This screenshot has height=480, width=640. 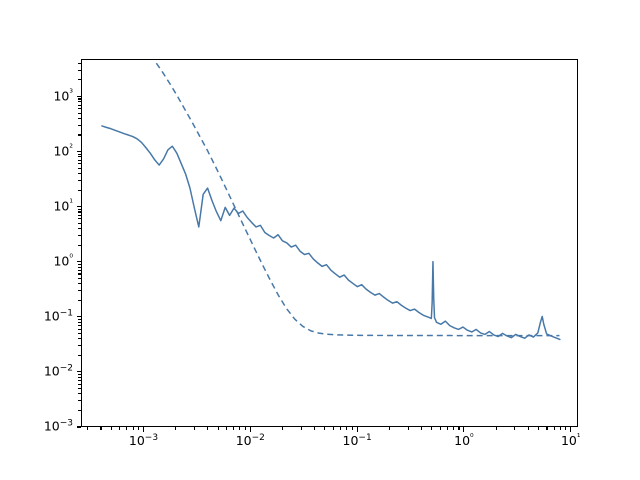 I want to click on y-tick-label: 10⁻³, so click(x=58, y=426).